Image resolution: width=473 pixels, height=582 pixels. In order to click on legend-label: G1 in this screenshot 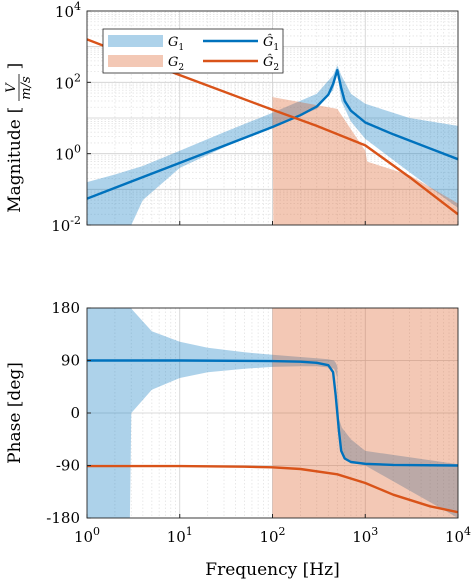, I will do `click(176, 44)`.